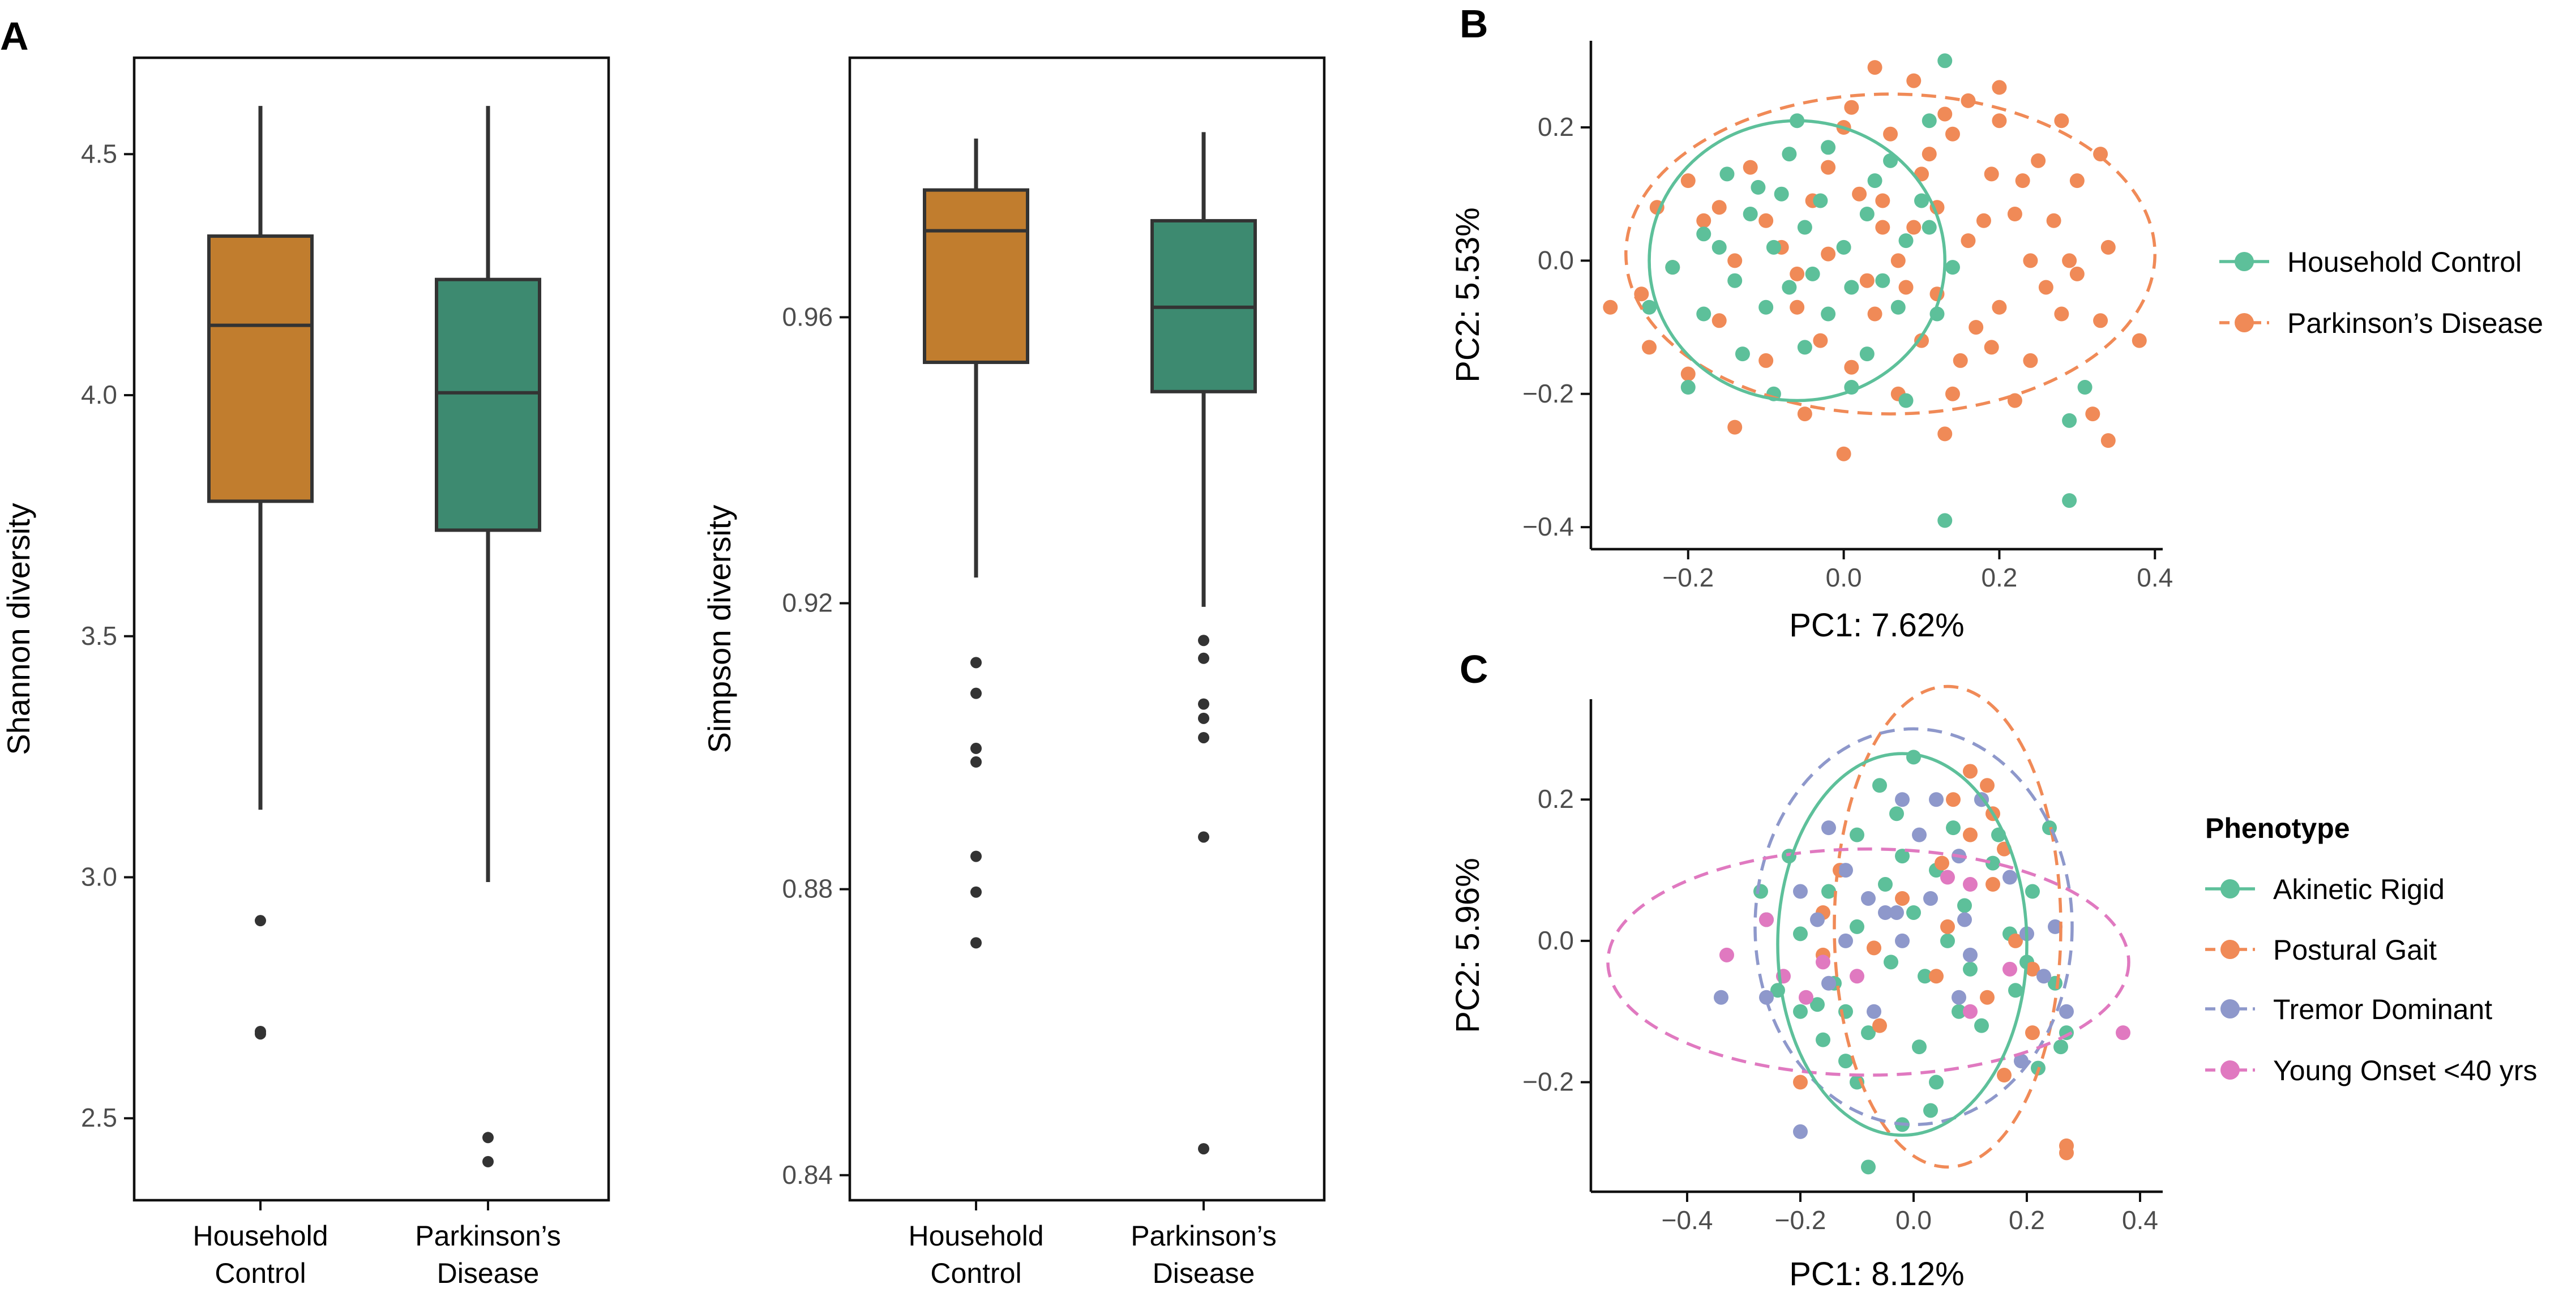  I want to click on y-tick-label: 4.5, so click(99, 153).